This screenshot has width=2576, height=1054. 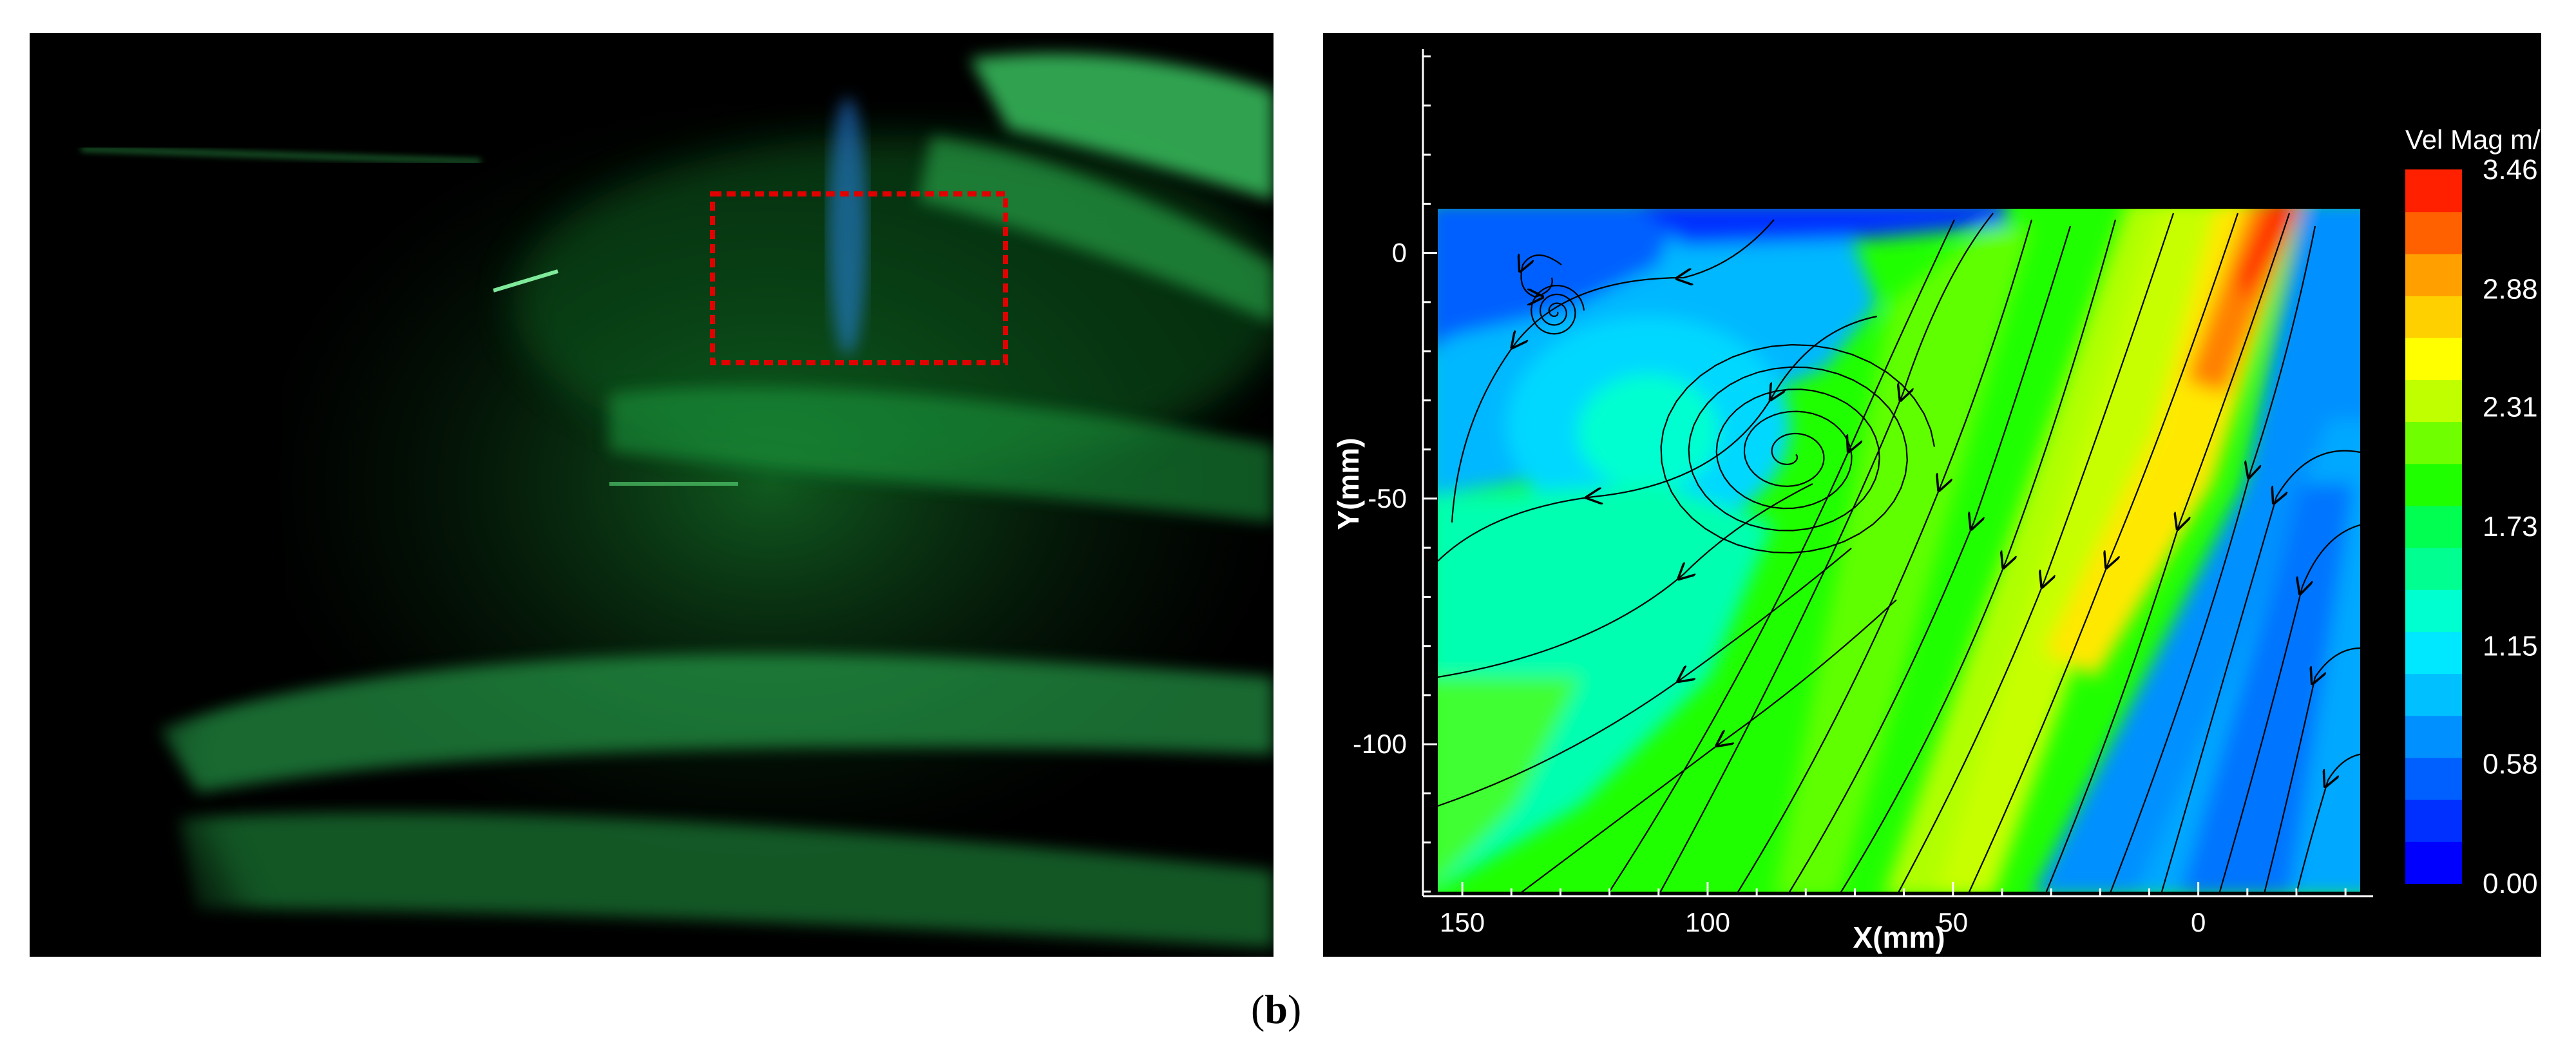 What do you see at coordinates (1348, 484) in the screenshot?
I see `y-axis-title: Y(mm)` at bounding box center [1348, 484].